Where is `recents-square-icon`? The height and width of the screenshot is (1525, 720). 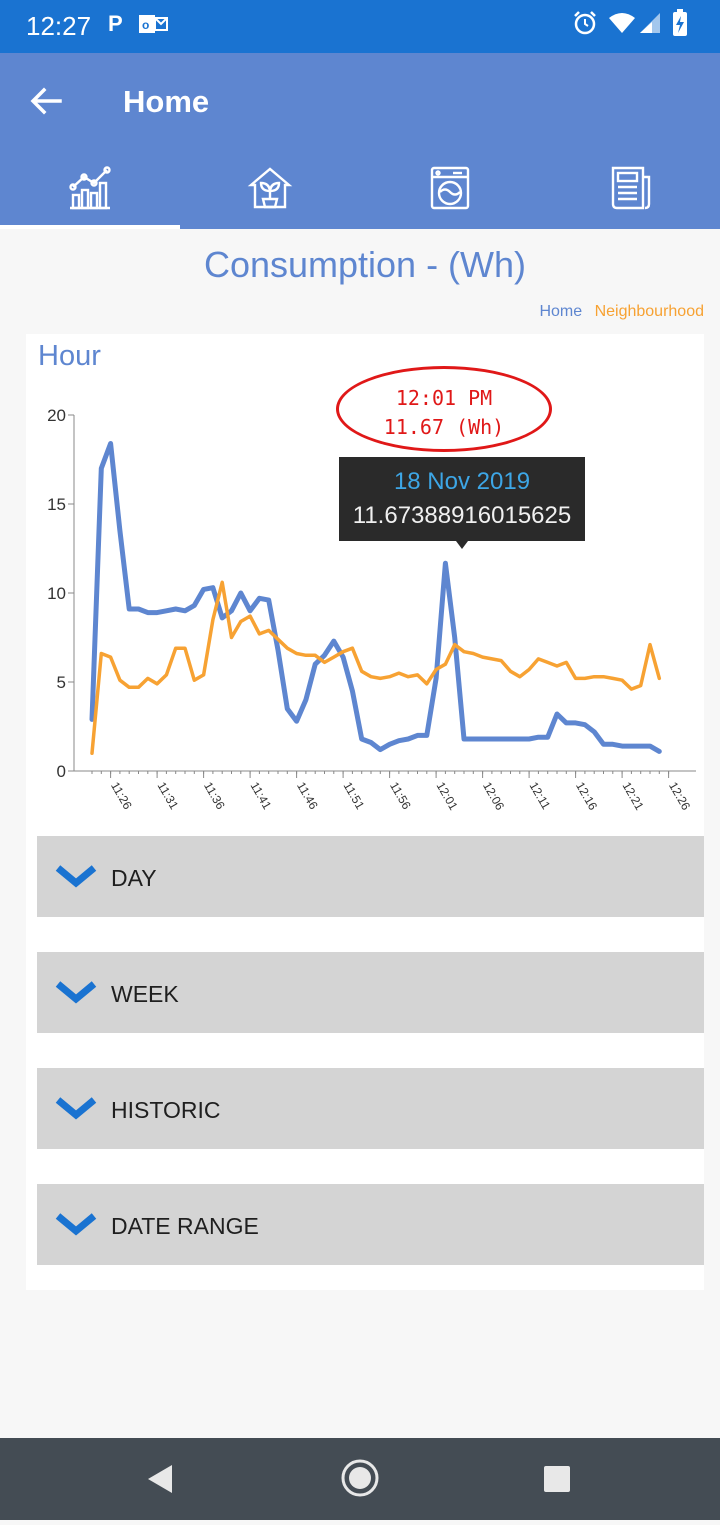
recents-square-icon is located at coordinates (557, 1479).